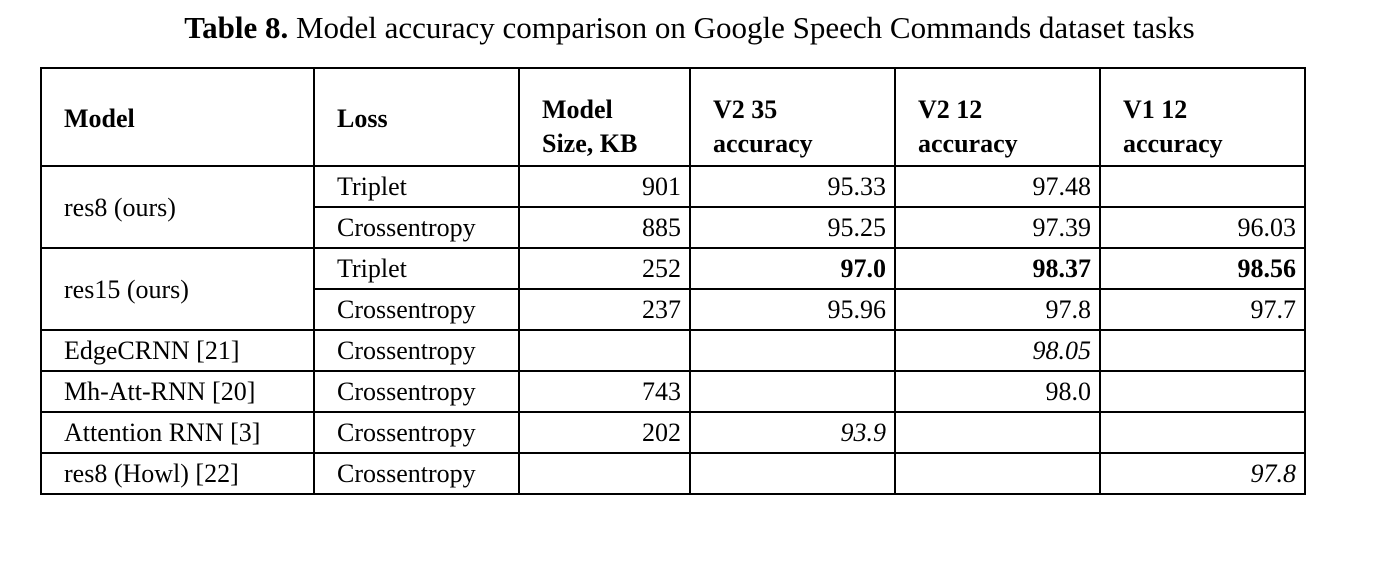  I want to click on table-row: Crossentropy 885 95.25 97.39 96.03, so click(673, 227).